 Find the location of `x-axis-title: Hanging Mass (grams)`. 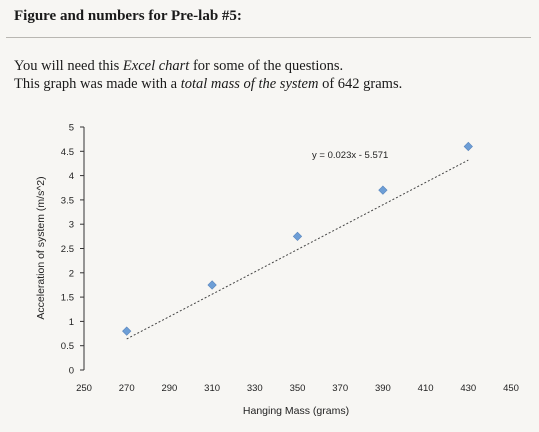

x-axis-title: Hanging Mass (grams) is located at coordinates (296, 411).